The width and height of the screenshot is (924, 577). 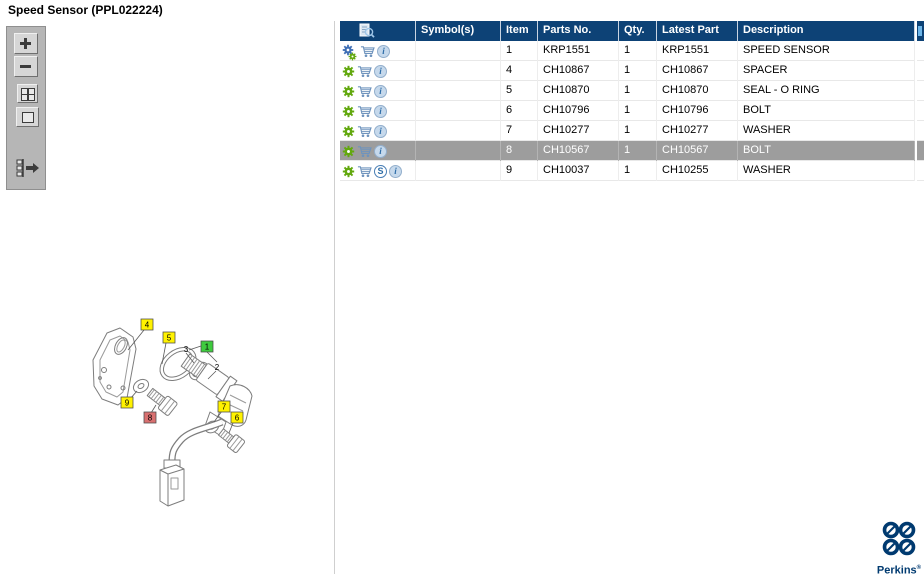 I want to click on cell-parts-no: CH10567, so click(x=578, y=151).